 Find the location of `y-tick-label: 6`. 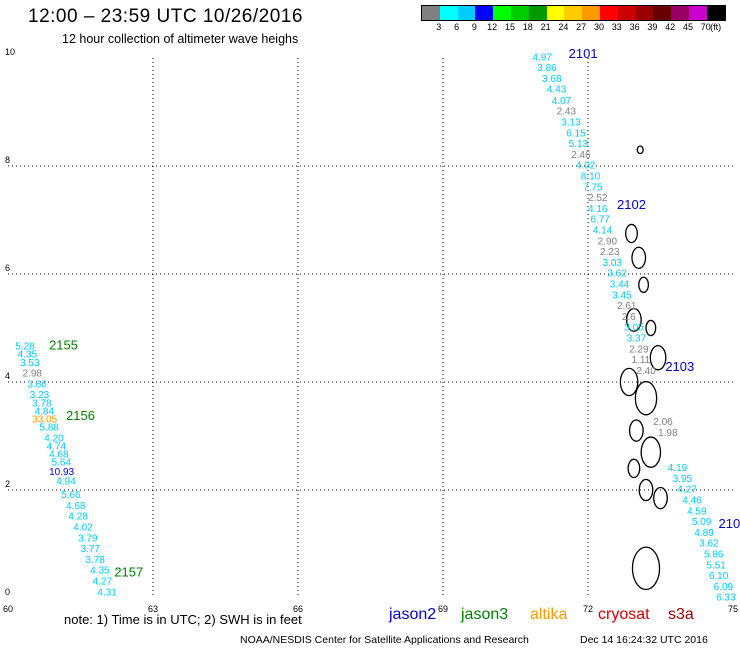

y-tick-label: 6 is located at coordinates (7, 268).